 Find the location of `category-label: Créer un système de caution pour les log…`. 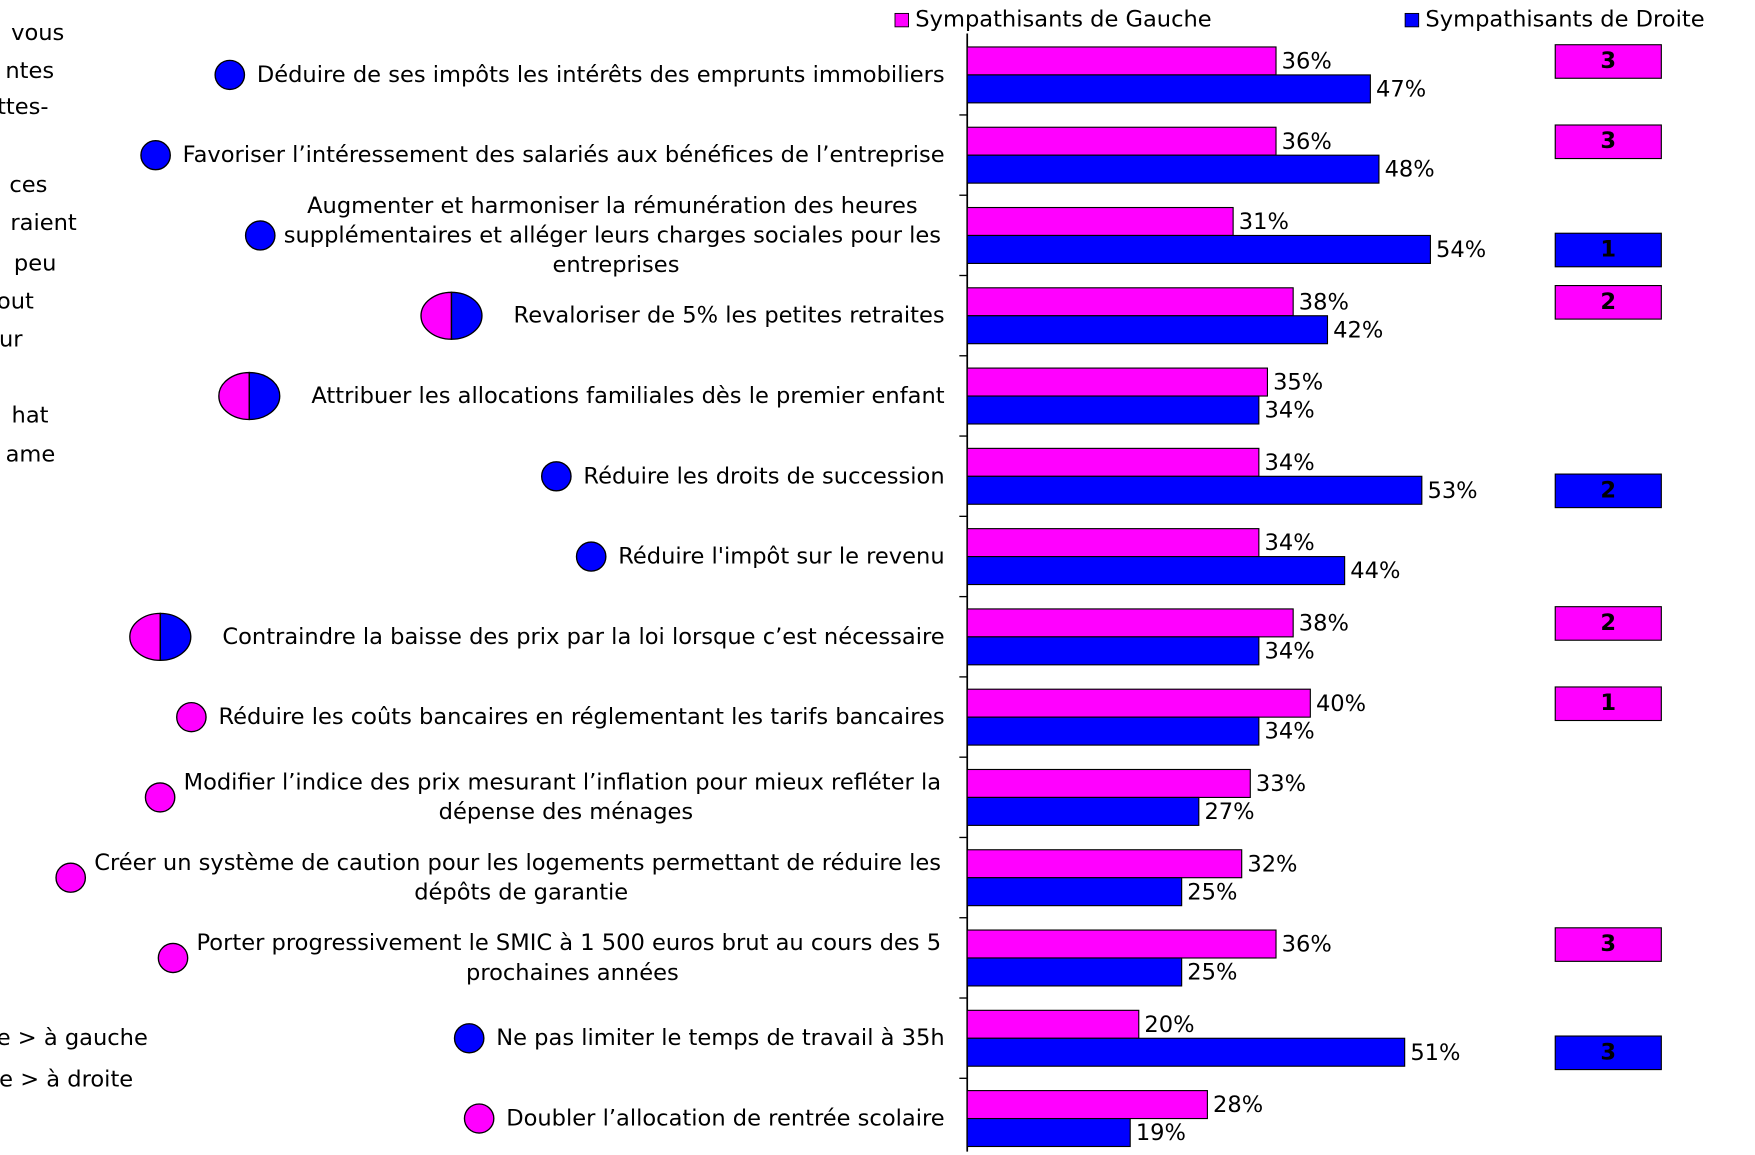

category-label: Créer un système de caution pour les log… is located at coordinates (521, 877).